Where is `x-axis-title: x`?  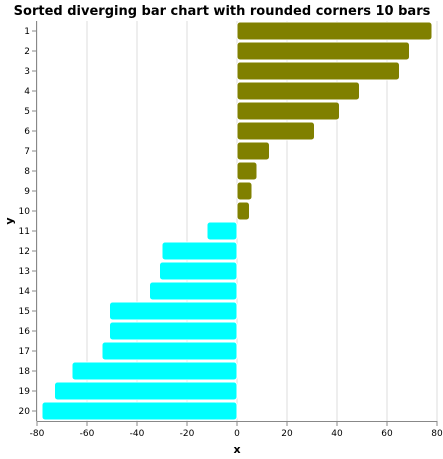
x-axis-title: x is located at coordinates (236, 449).